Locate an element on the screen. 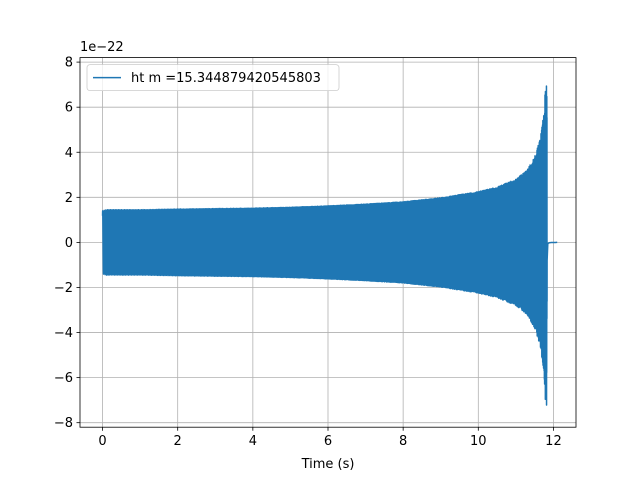 The width and height of the screenshot is (640, 480). legend: ht m =15.344879420545803 is located at coordinates (213, 77).